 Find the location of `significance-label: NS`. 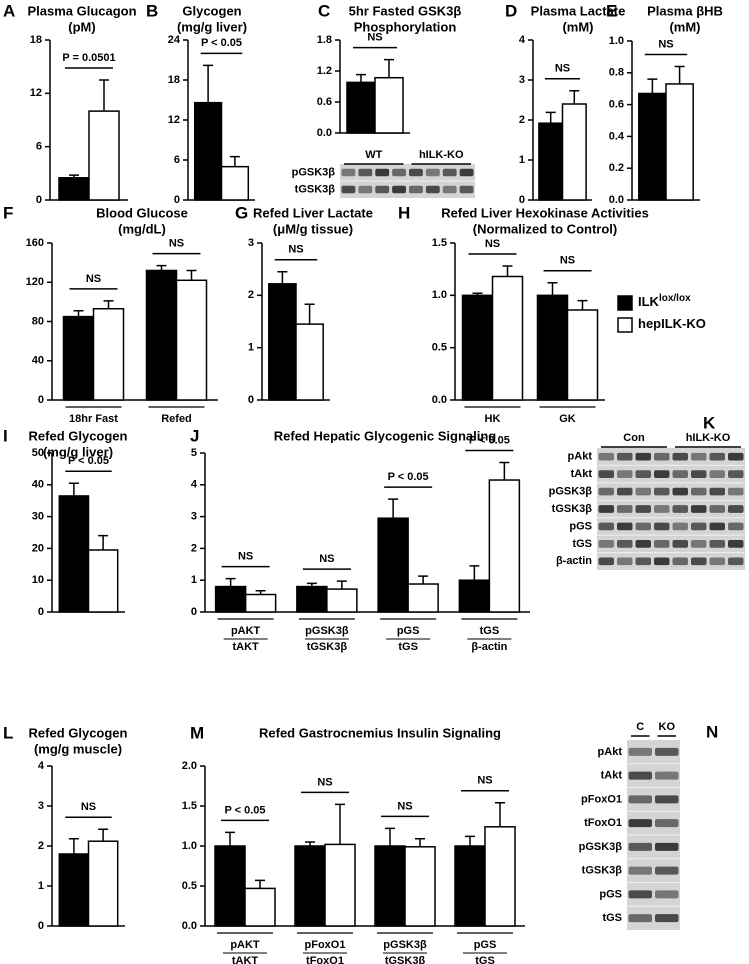

significance-label: NS is located at coordinates (665, 44).